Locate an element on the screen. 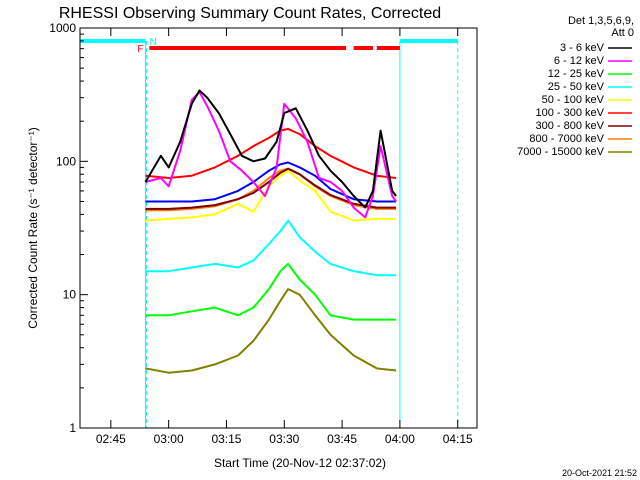 The image size is (640, 480). legend-label-3-6-kev: 3 - 6 keV is located at coordinates (582, 48).